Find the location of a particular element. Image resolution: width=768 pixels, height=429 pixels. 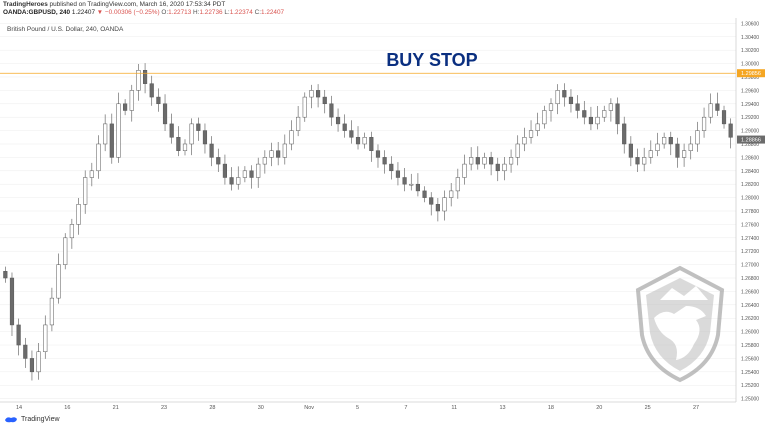

y-tick-label: 1.26600 is located at coordinates (750, 292).